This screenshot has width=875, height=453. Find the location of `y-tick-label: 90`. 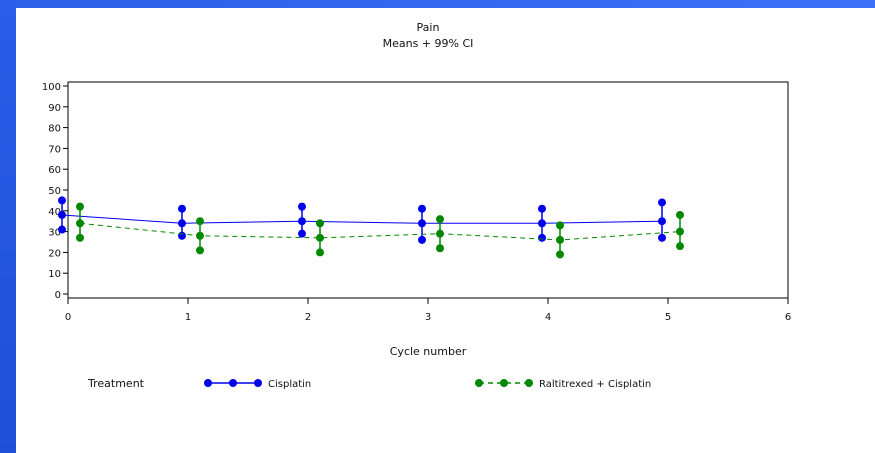

y-tick-label: 90 is located at coordinates (54, 108).